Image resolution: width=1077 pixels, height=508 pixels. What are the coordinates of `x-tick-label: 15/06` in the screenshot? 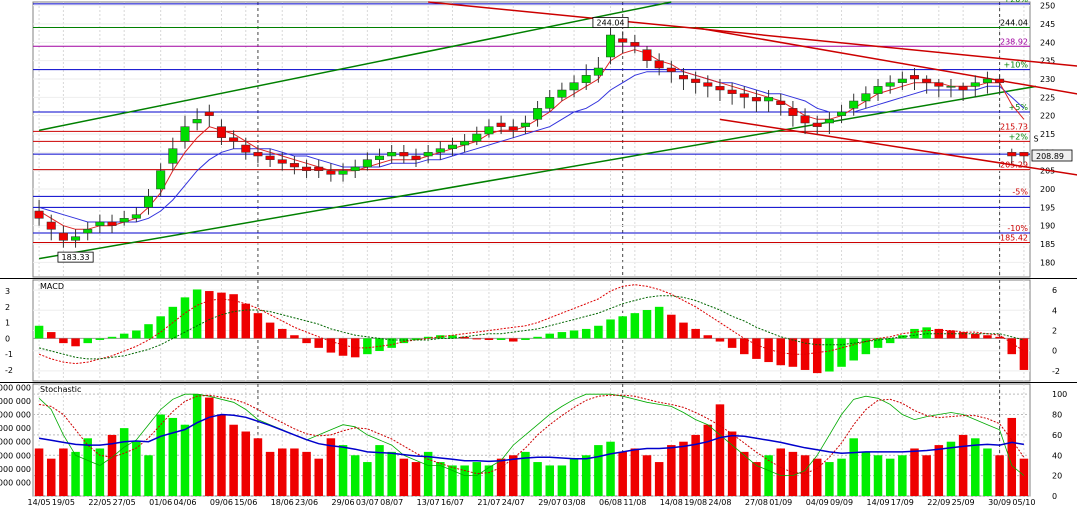 It's located at (245, 502).